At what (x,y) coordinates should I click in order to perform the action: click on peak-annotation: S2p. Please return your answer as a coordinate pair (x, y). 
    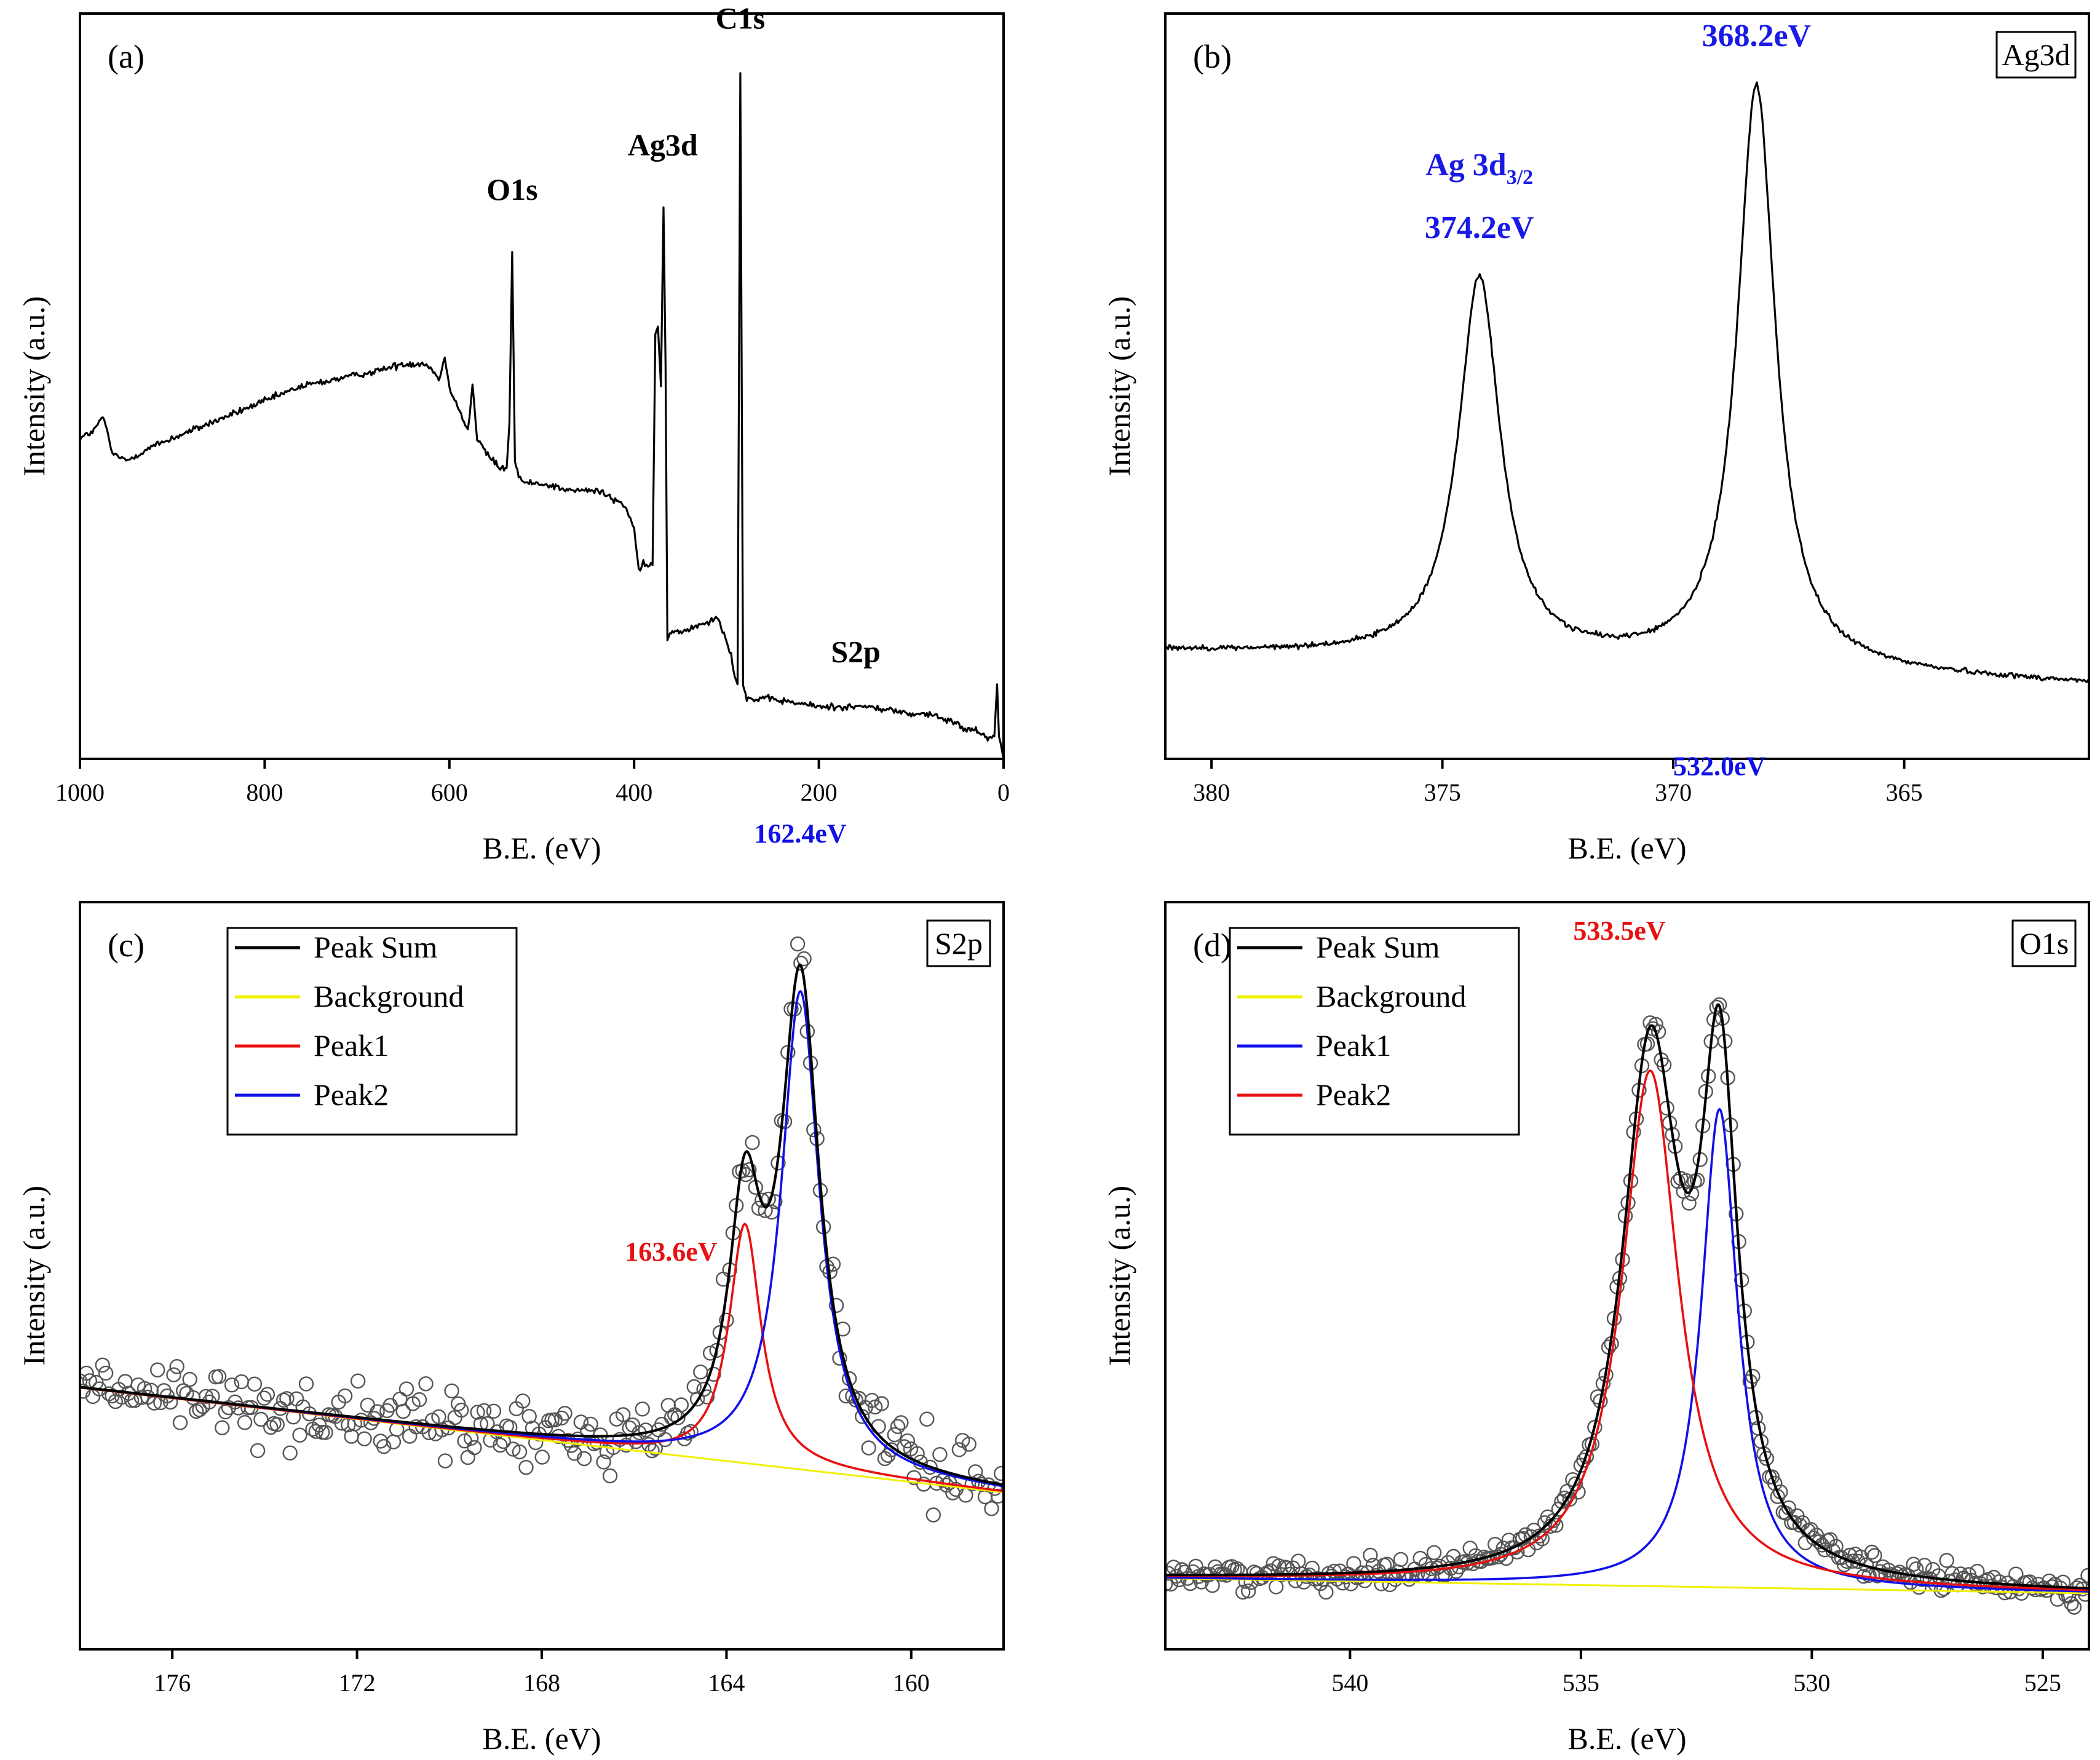
    Looking at the image, I should click on (856, 652).